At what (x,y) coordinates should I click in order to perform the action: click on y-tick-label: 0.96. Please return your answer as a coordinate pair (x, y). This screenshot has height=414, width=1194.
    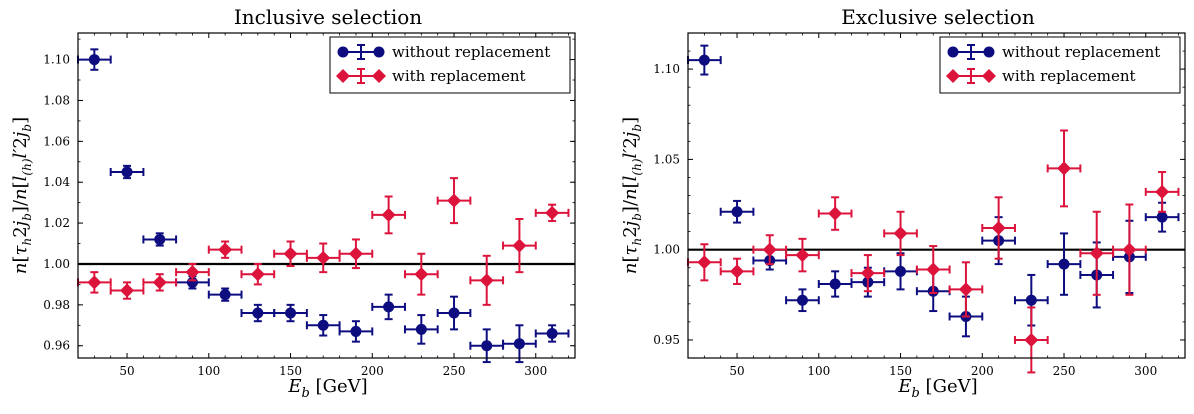
    Looking at the image, I should click on (56, 346).